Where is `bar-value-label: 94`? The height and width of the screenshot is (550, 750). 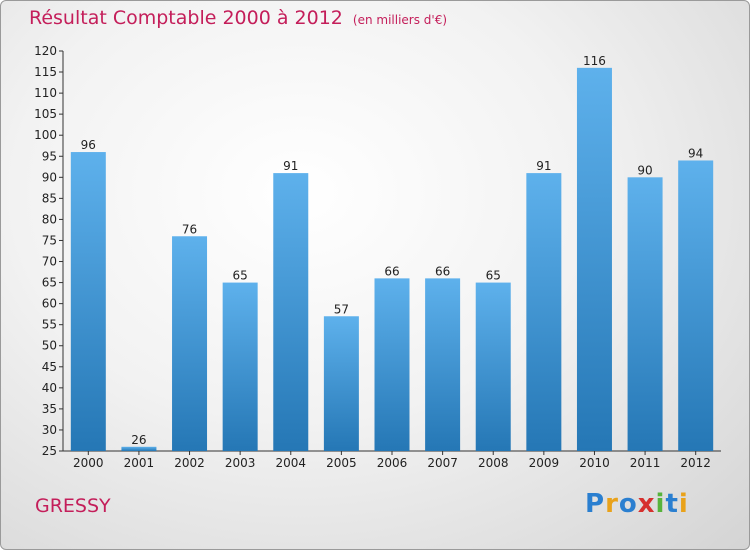
bar-value-label: 94 is located at coordinates (695, 153).